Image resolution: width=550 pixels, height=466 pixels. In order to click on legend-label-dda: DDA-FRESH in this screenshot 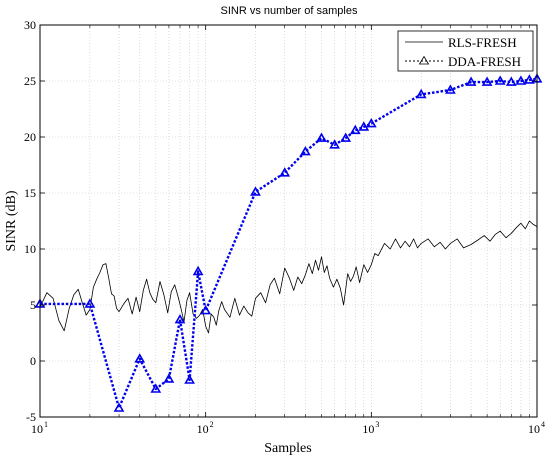, I will do `click(484, 61)`.